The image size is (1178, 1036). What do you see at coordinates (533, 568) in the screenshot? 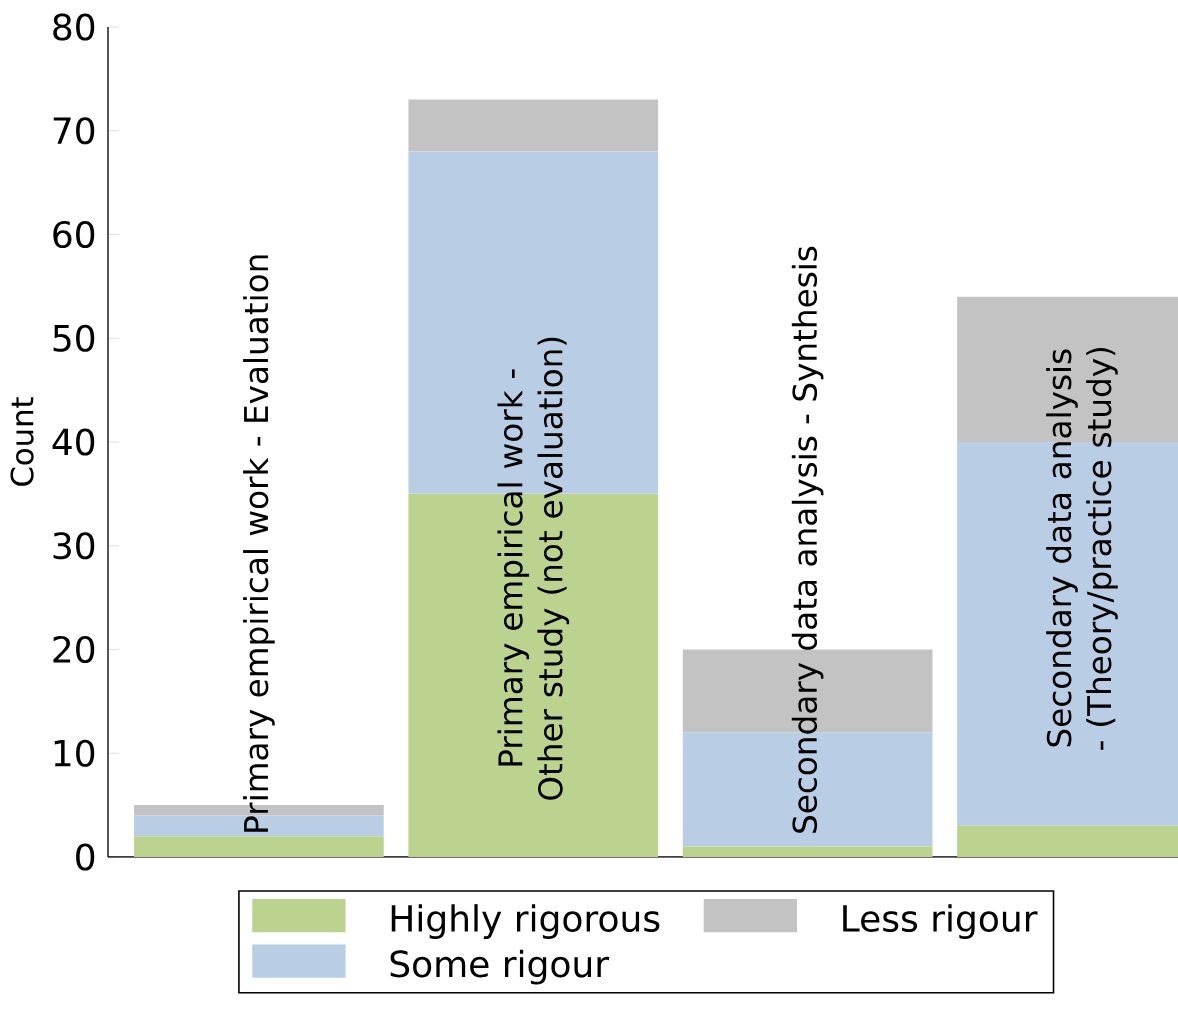
I see `x-tick-label: Primary empirical work - Other study (not evaluation)` at bounding box center [533, 568].